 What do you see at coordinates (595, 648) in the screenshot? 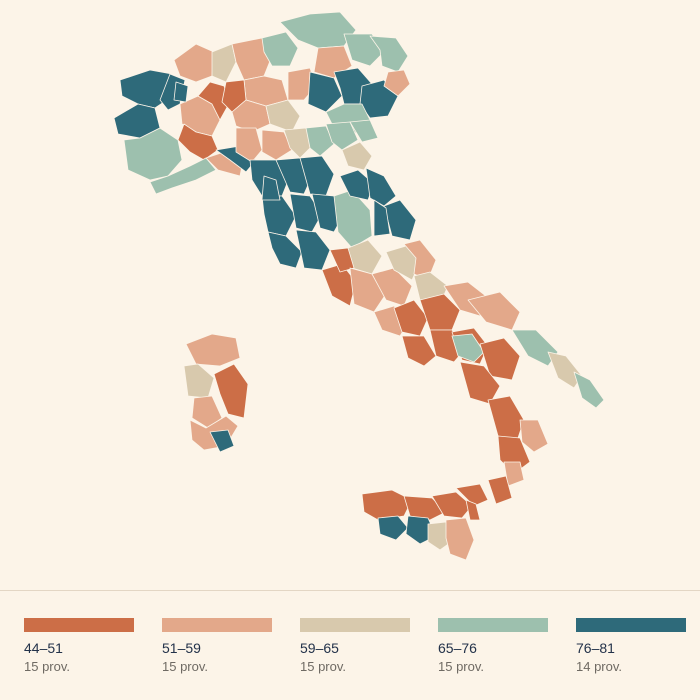
I see `legend-range-5: 76–81` at bounding box center [595, 648].